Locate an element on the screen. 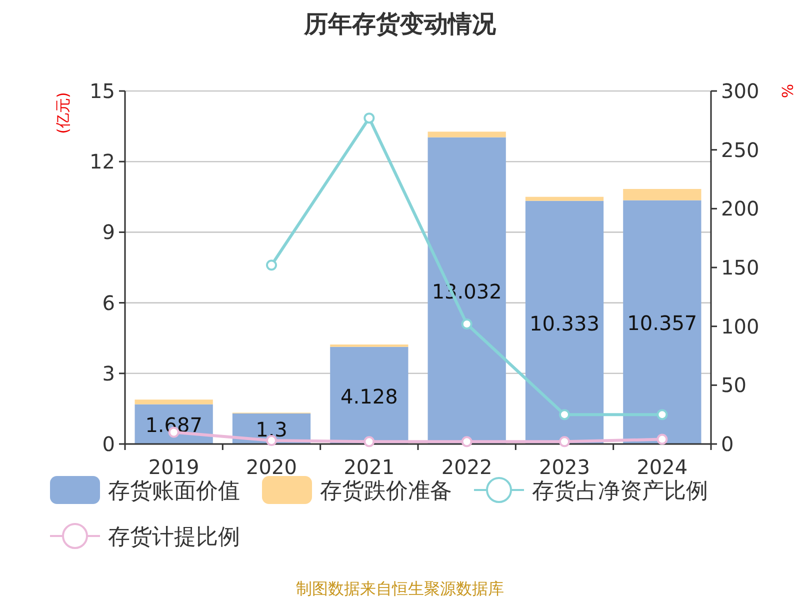  legend: 存货账面价值 is located at coordinates (145, 490).